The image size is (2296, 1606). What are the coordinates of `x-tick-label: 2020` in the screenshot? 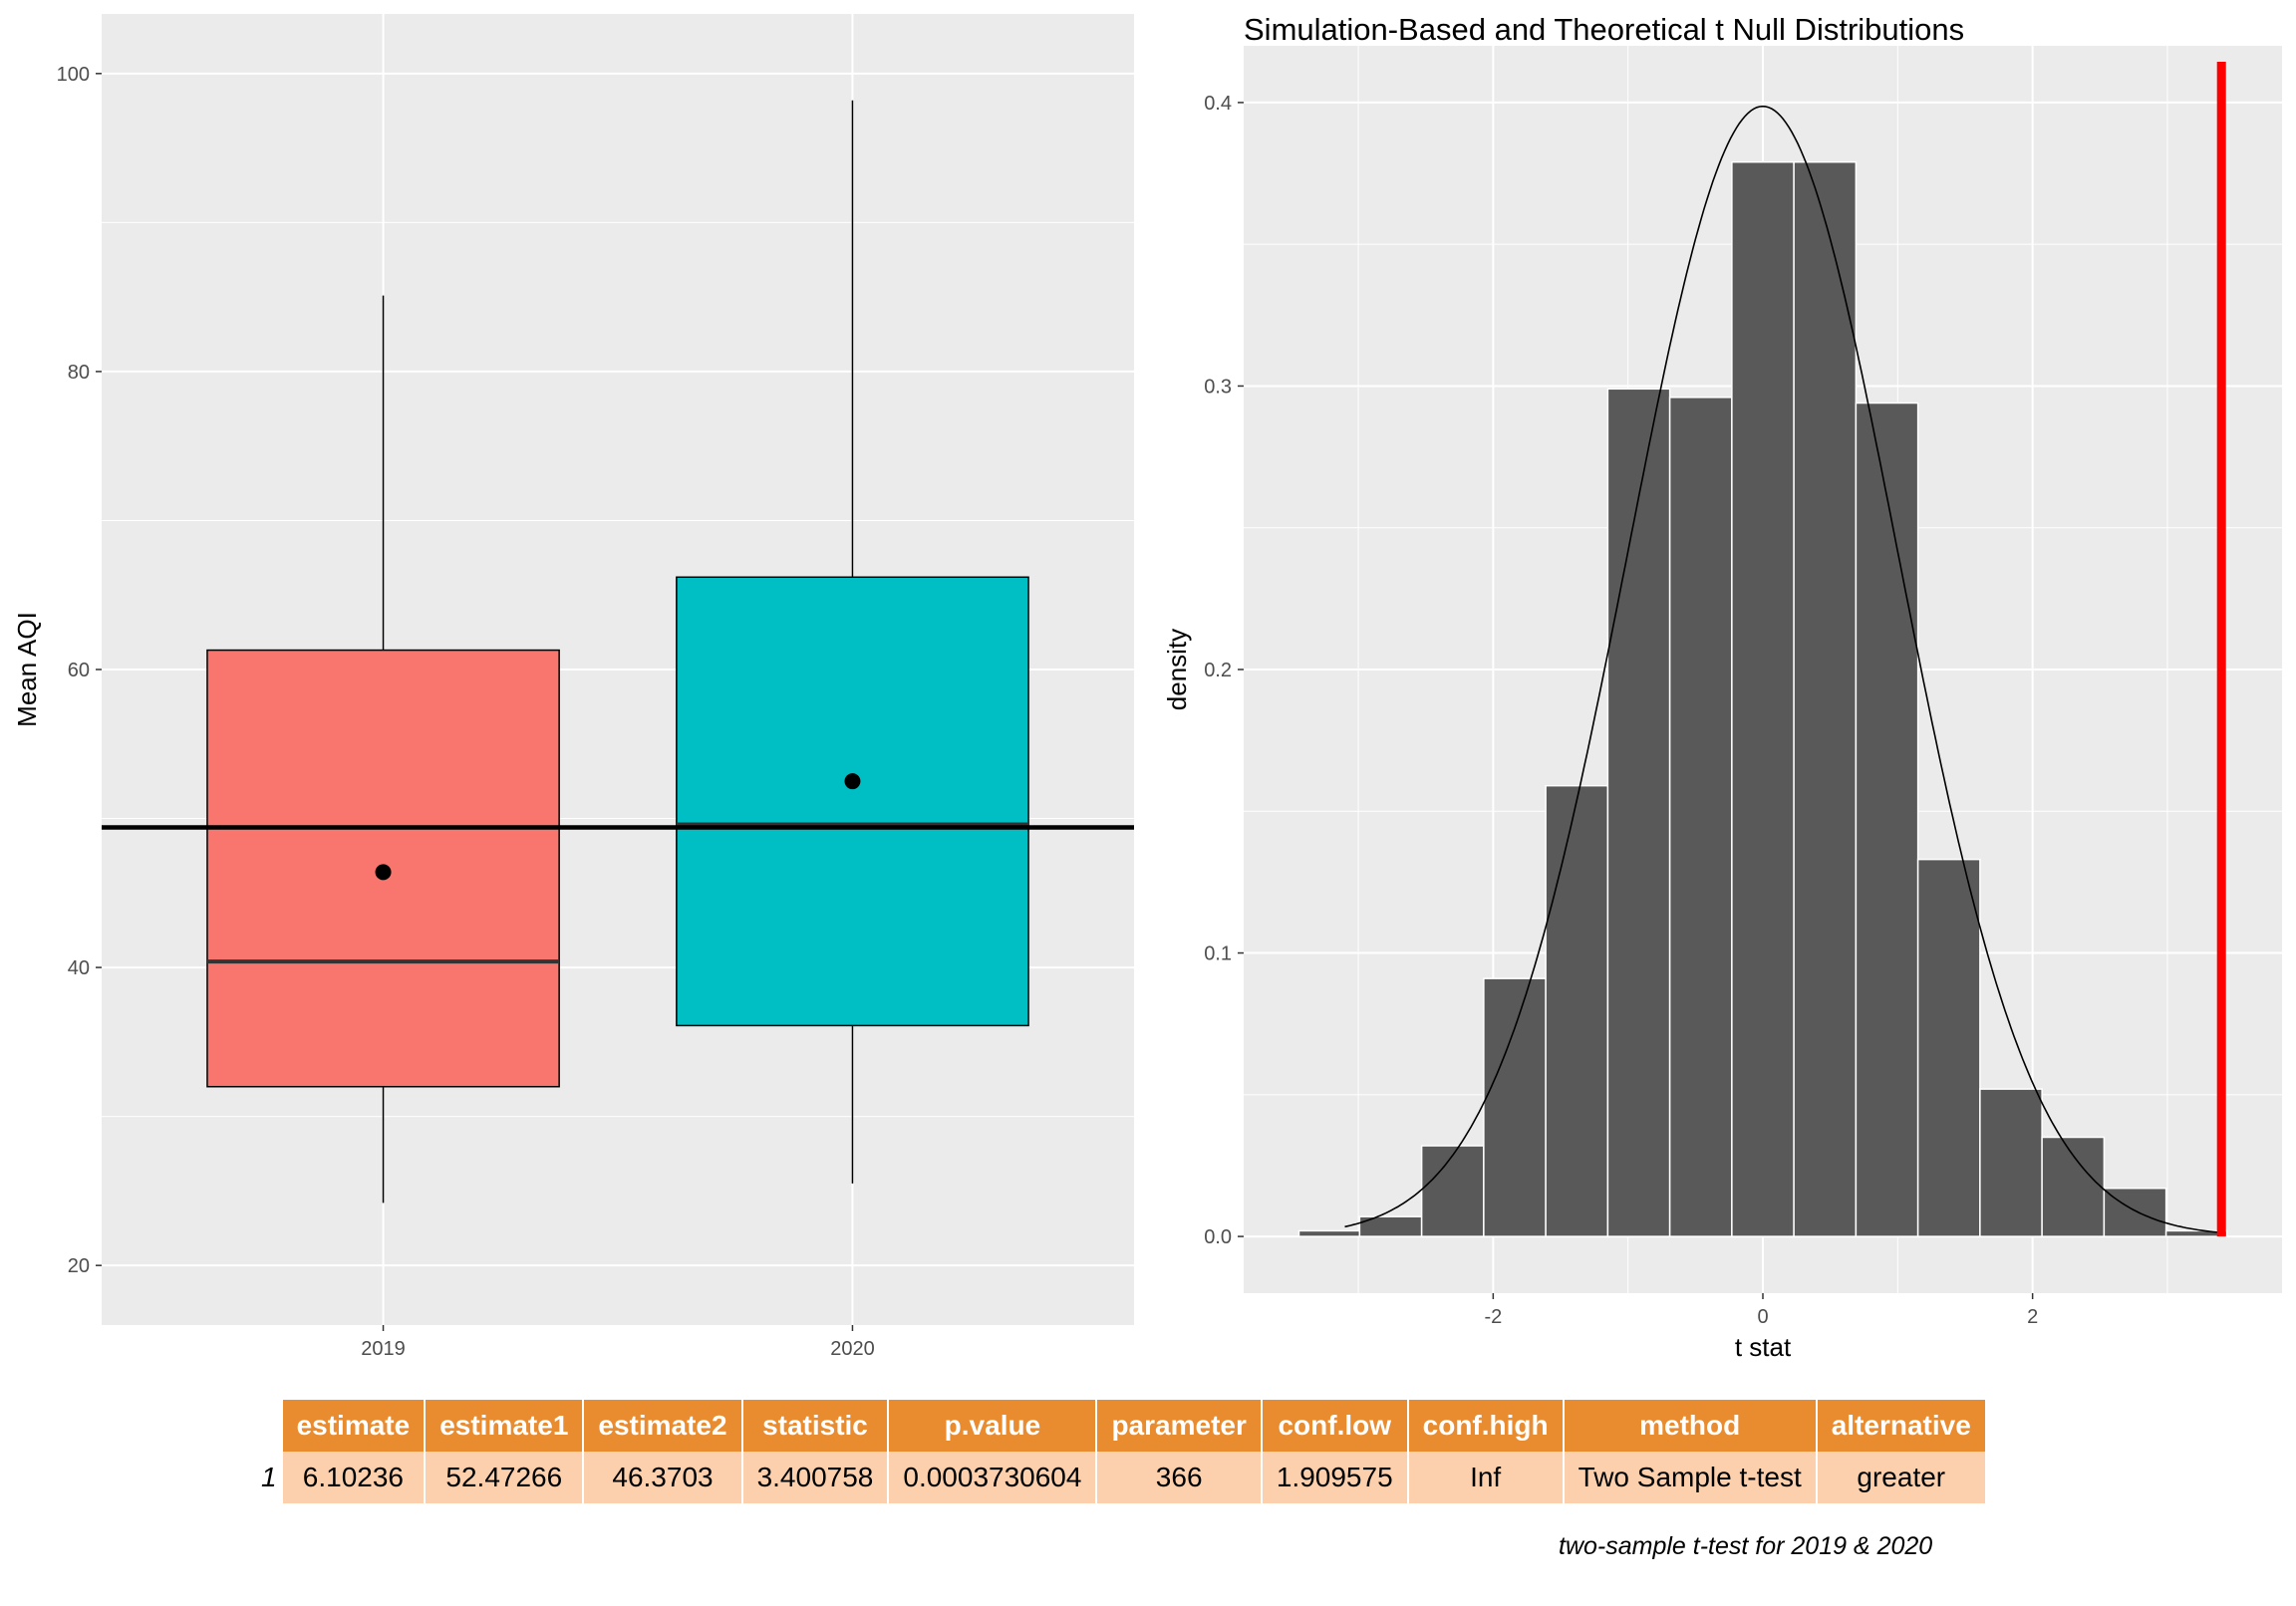 It's located at (852, 1349).